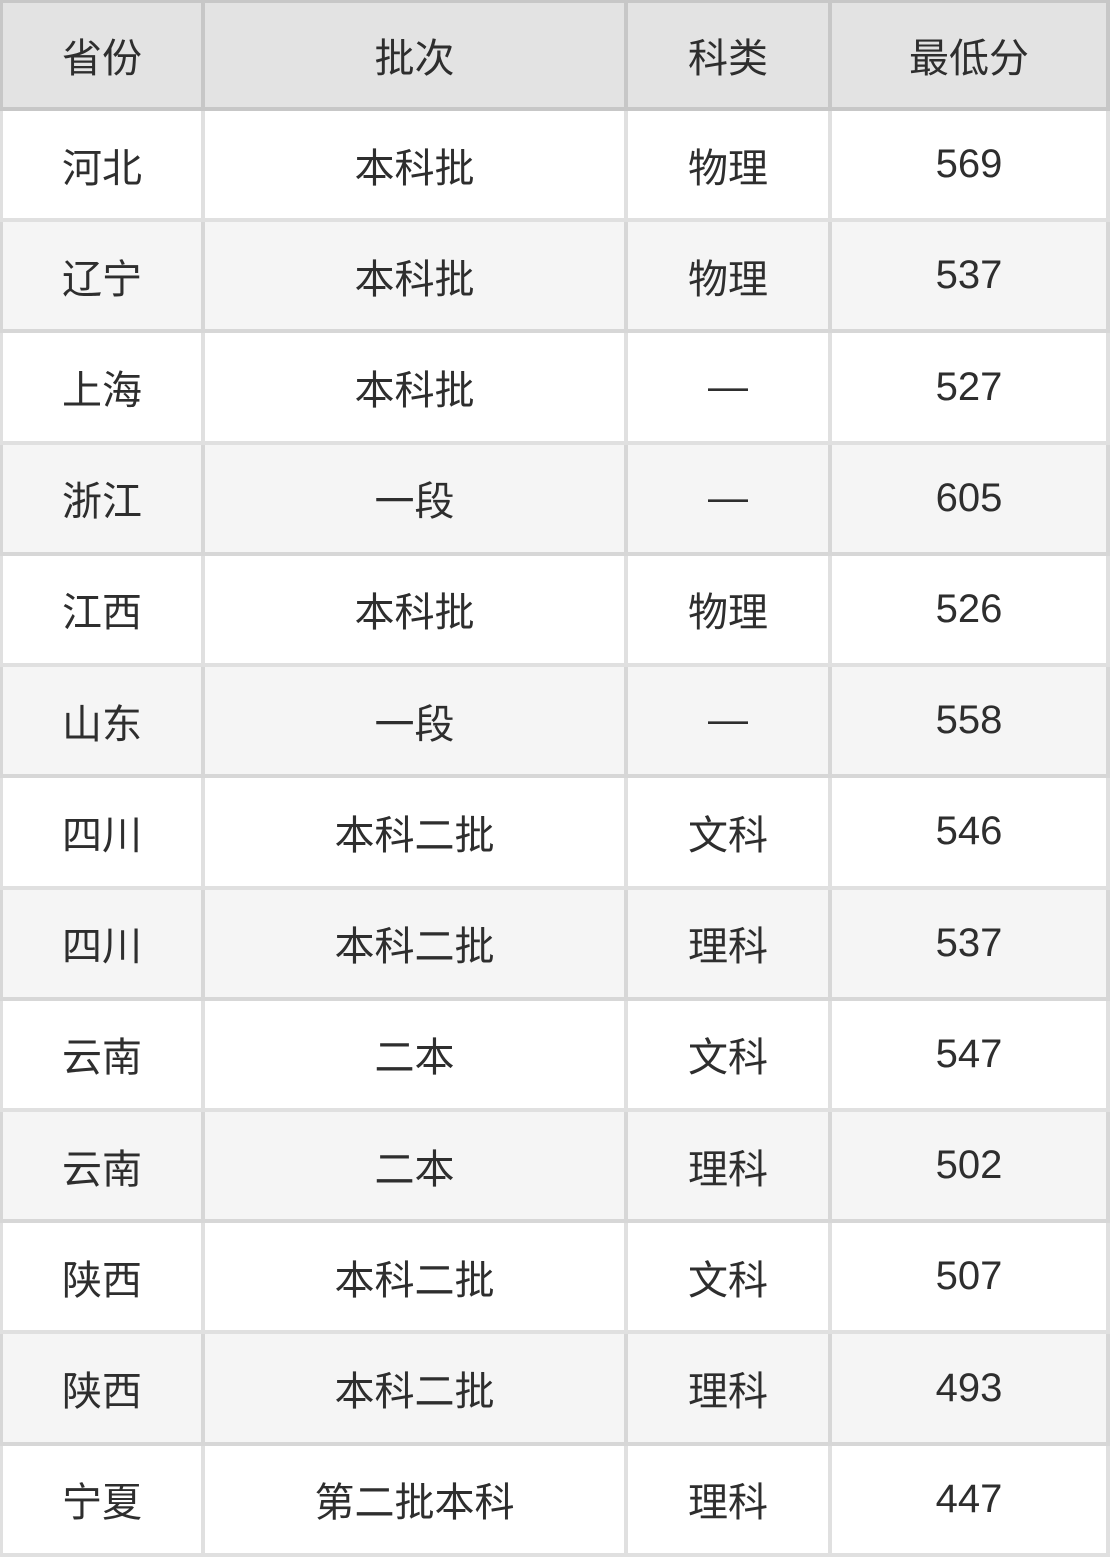 This screenshot has width=1110, height=1557. What do you see at coordinates (971, 1056) in the screenshot?
I see `cell-min-score: 547` at bounding box center [971, 1056].